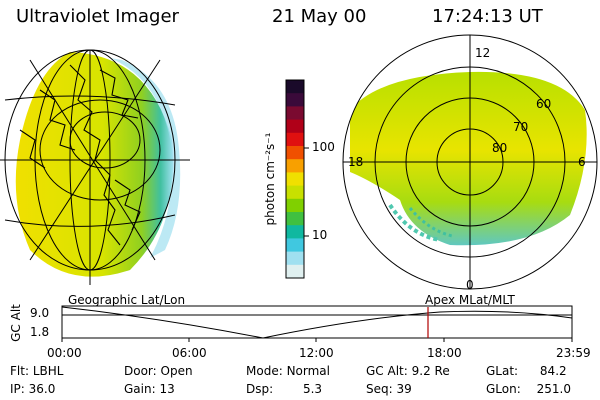 Image resolution: width=600 pixels, height=400 pixels. I want to click on colorbar-tick-100: 100, so click(323, 147).